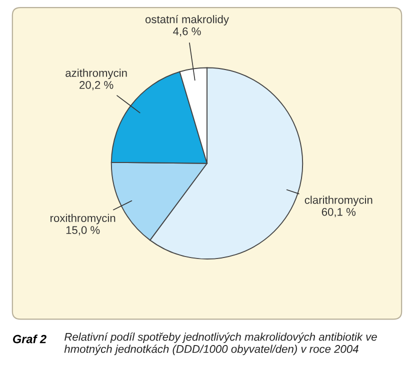 This screenshot has width=414, height=380. I want to click on data-label: 20,2 %, so click(97, 85).